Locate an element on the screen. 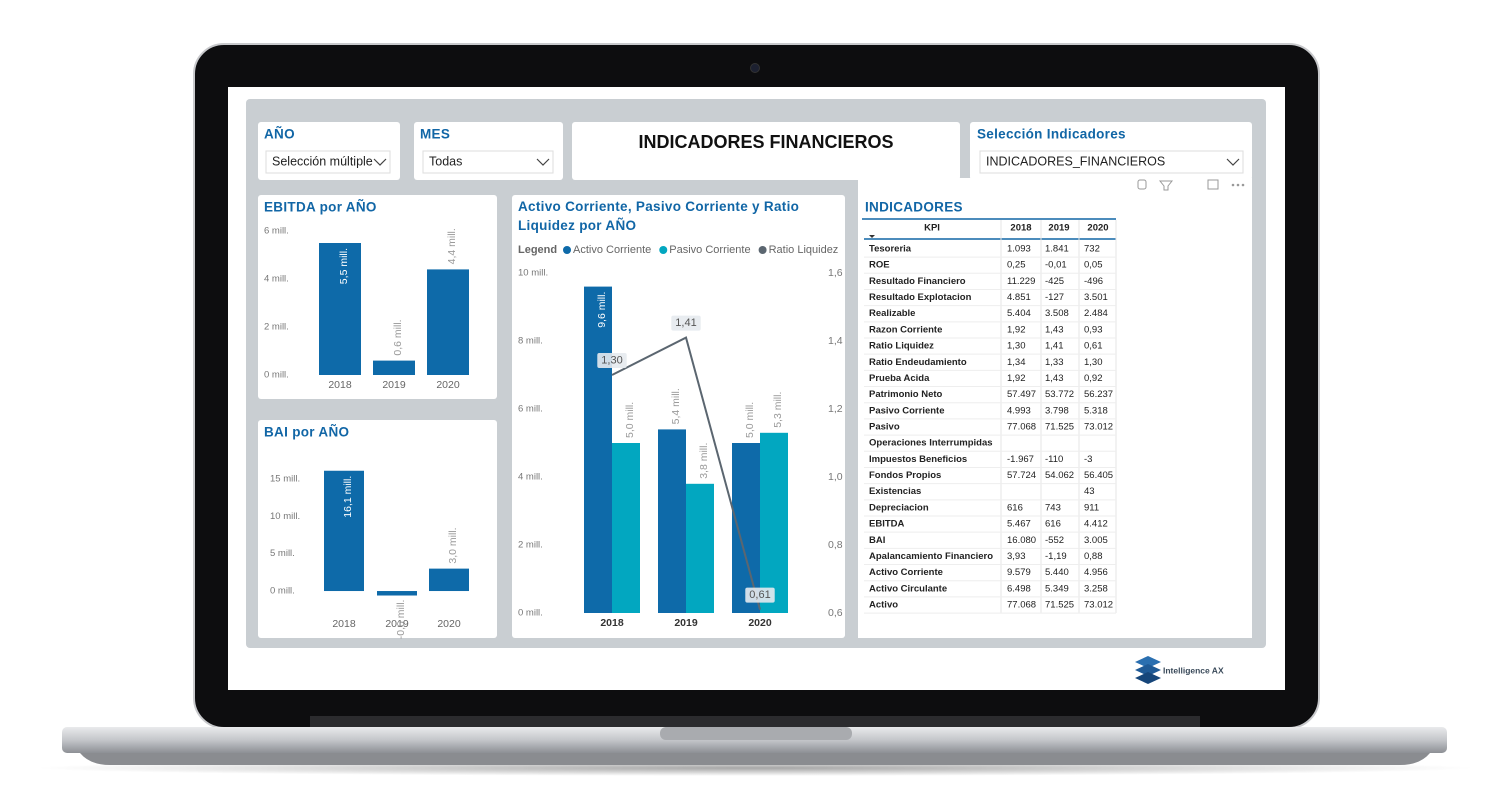 This screenshot has height=812, width=1500. table-cell: 4.993 is located at coordinates (1019, 410).